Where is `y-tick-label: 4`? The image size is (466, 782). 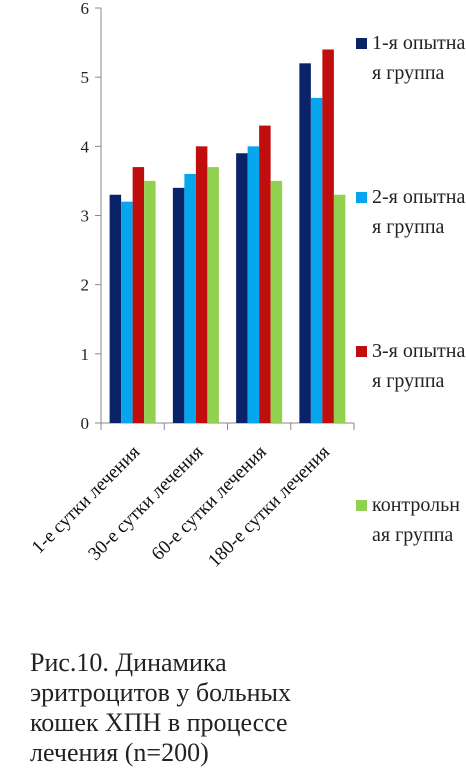
y-tick-label: 4 is located at coordinates (85, 146).